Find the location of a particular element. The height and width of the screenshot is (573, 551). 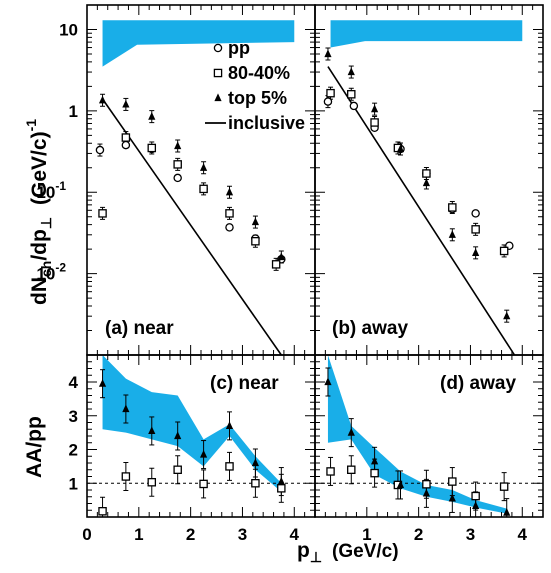

ratio-band-away is located at coordinates (417, 434).